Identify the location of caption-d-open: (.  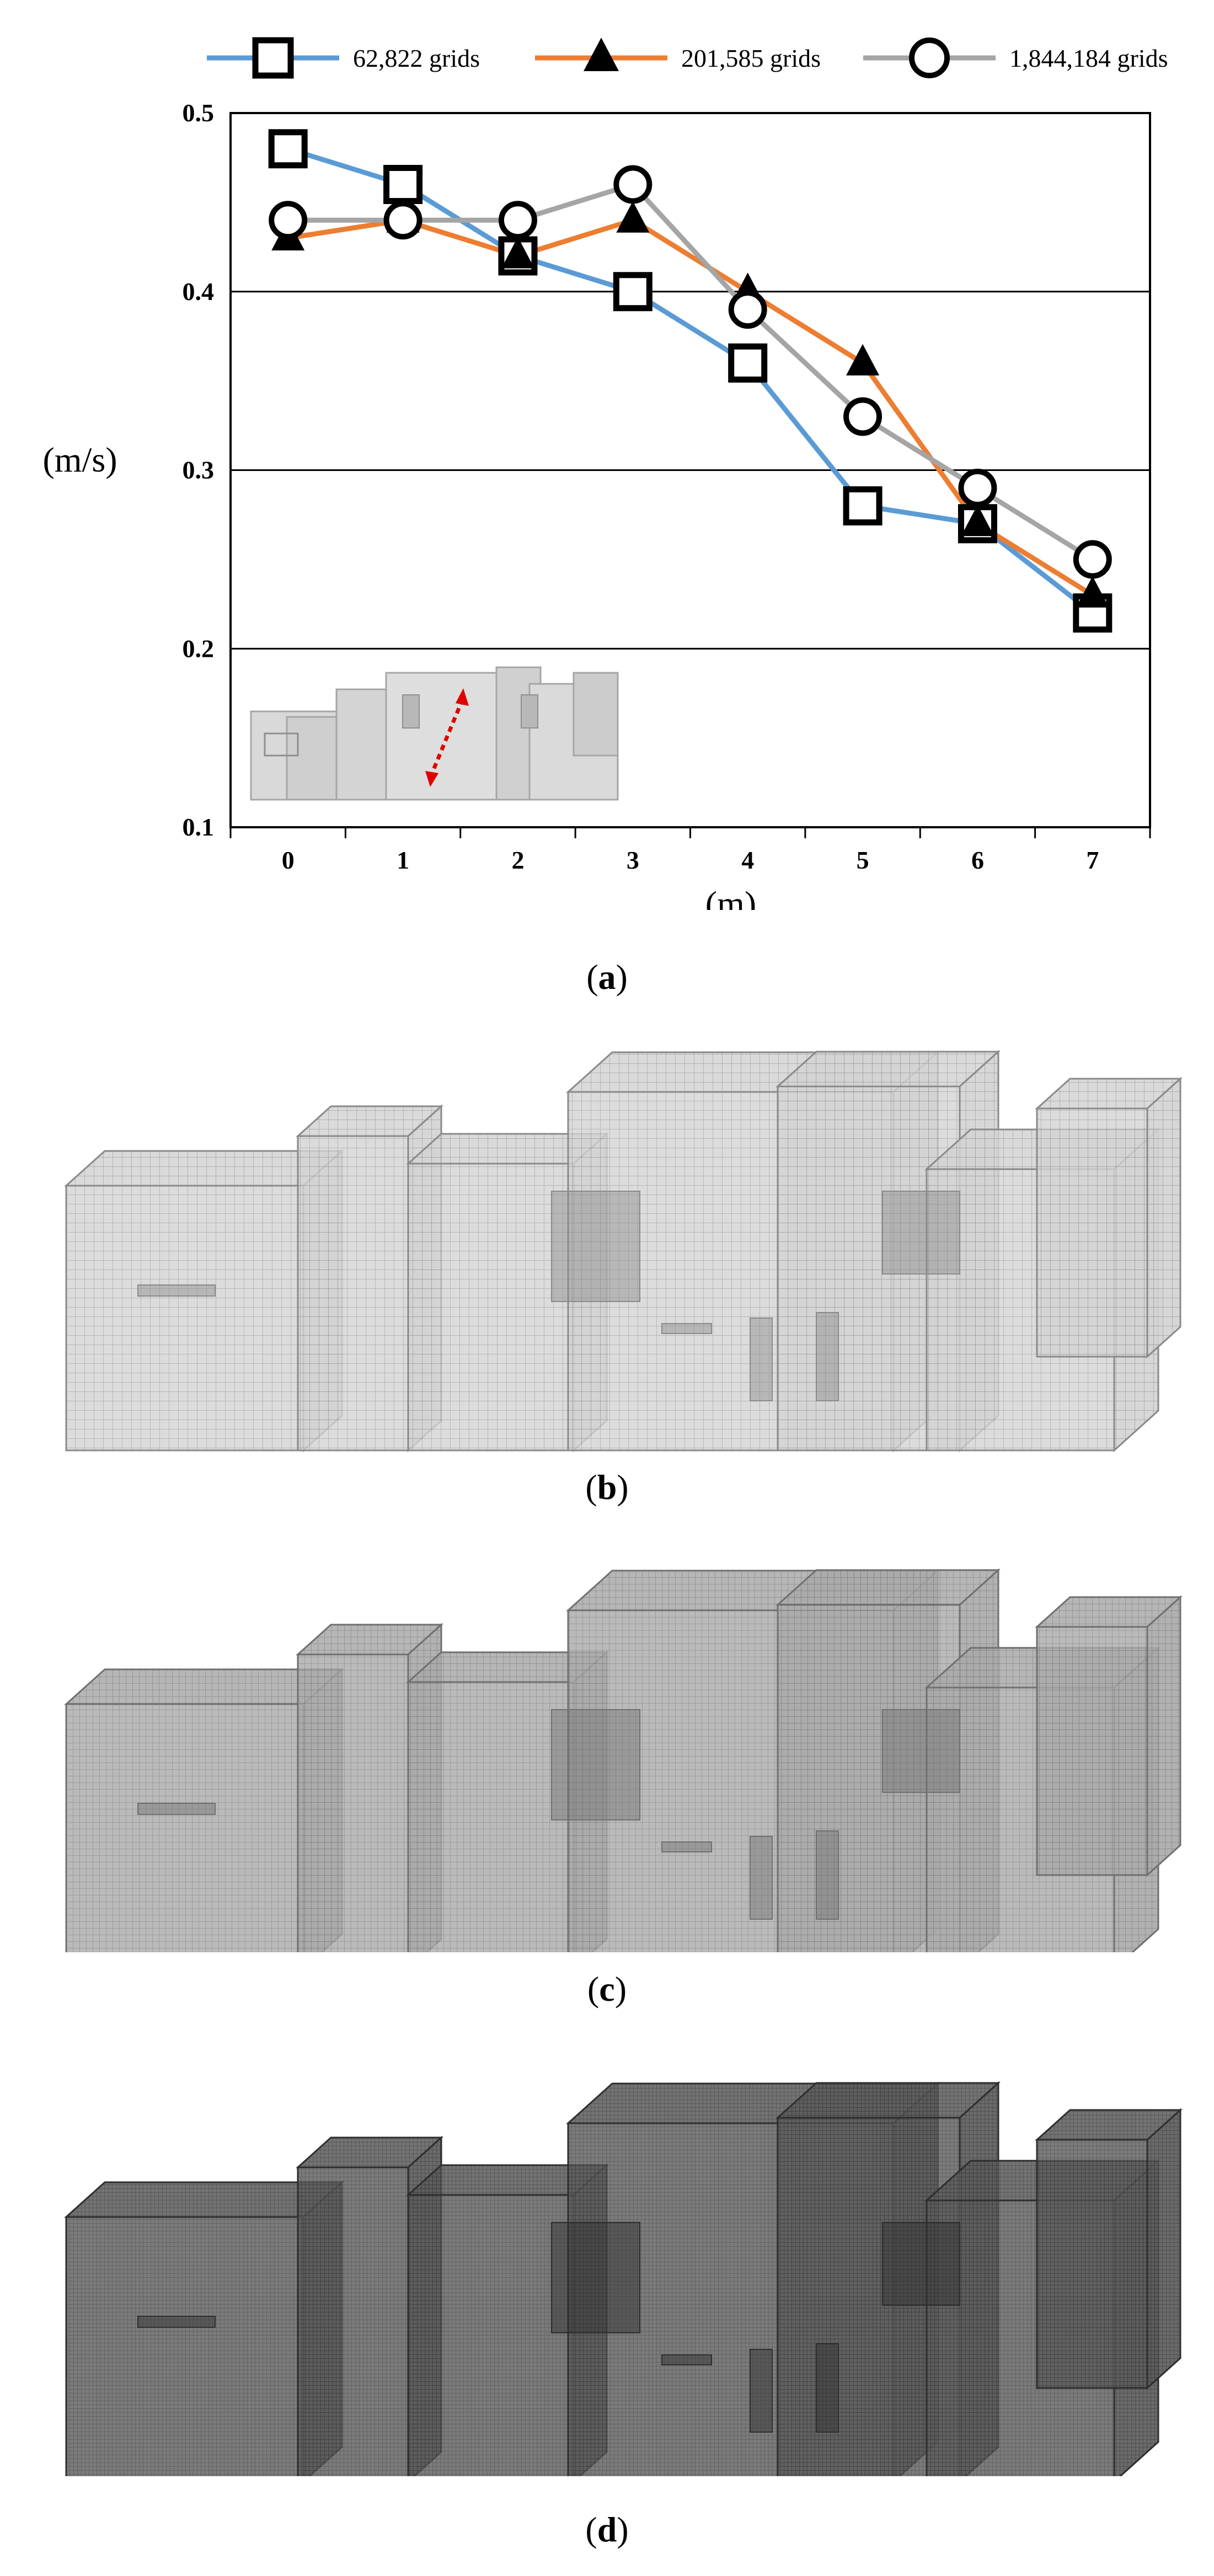
(591, 2529).